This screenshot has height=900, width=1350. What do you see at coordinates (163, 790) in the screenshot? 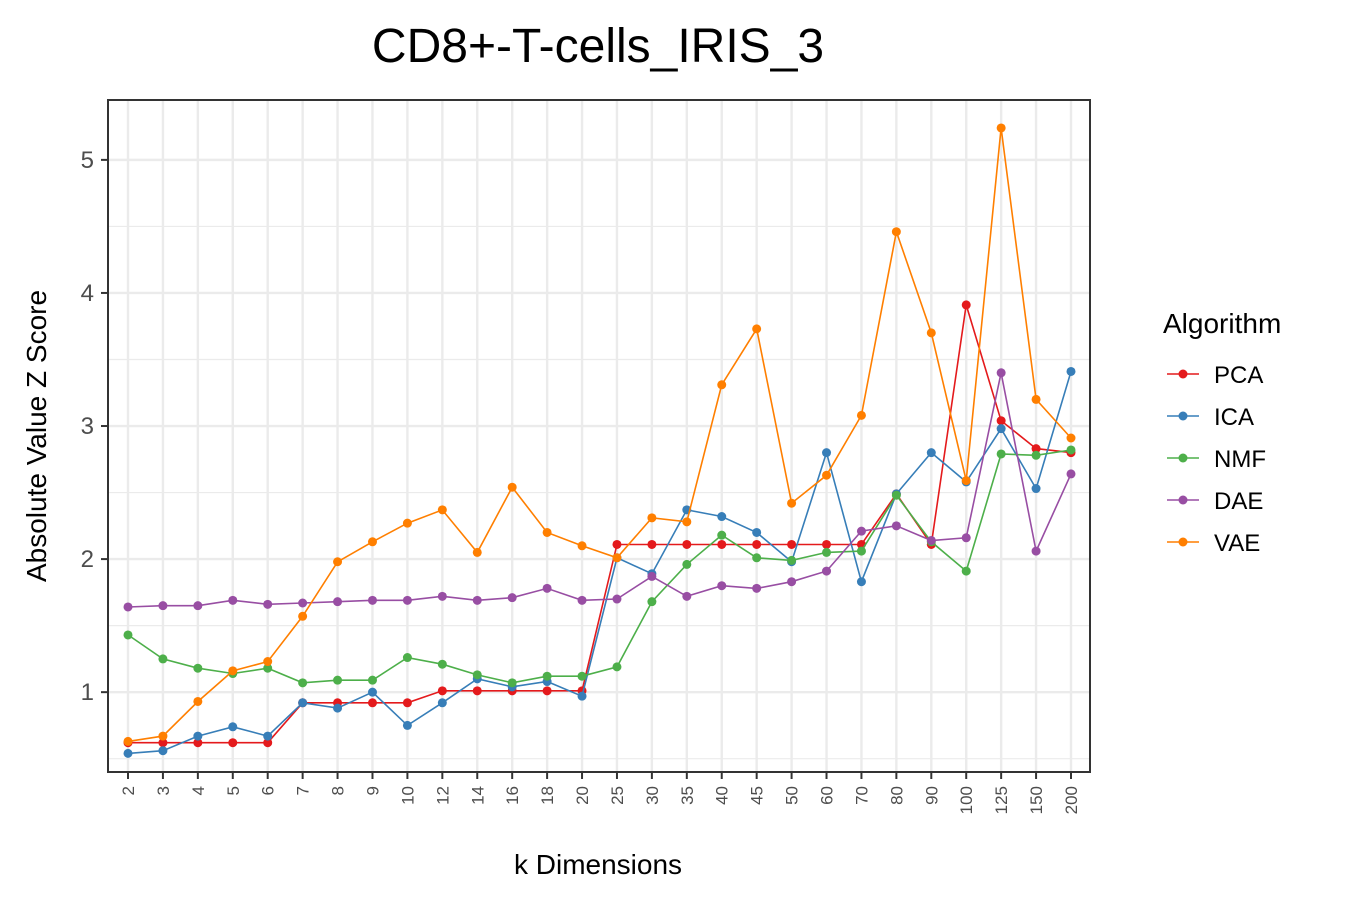
I see `x-tick-label: 3` at bounding box center [163, 790].